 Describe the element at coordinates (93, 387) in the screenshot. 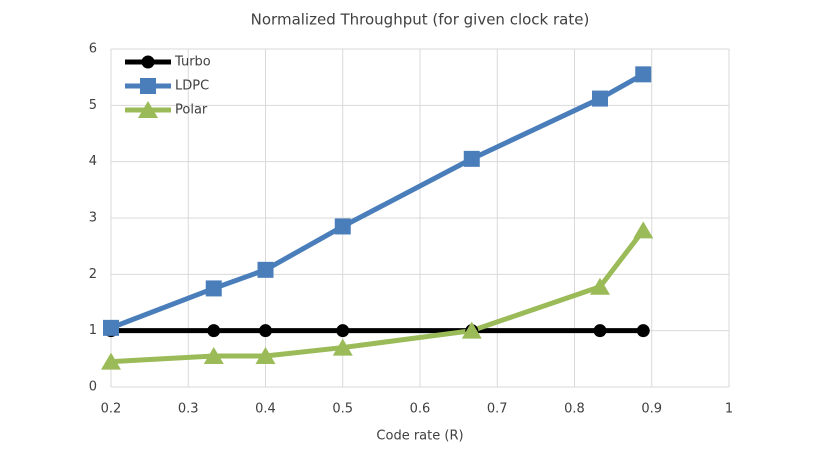

I see `y-tick-label: 0` at that location.